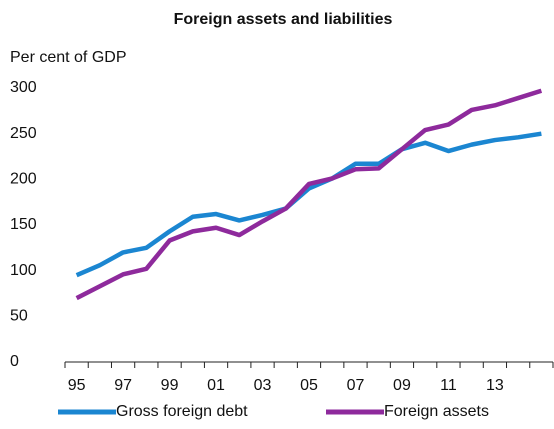 The width and height of the screenshot is (554, 429). Describe the element at coordinates (14, 361) in the screenshot. I see `y-tick-label: 0` at that location.